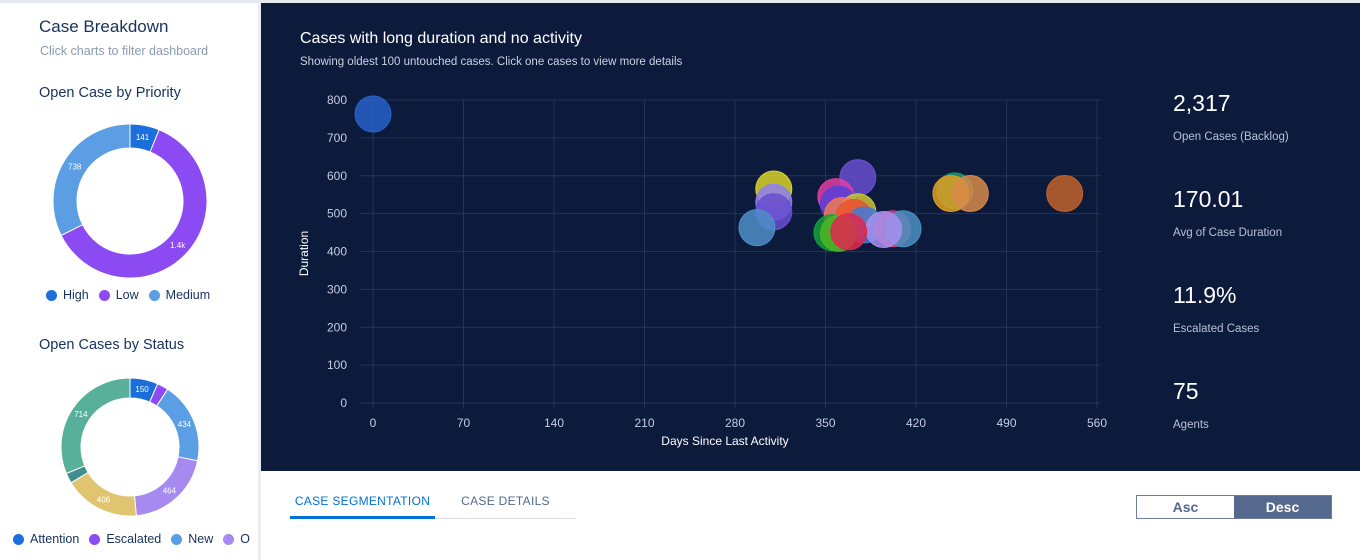 This screenshot has width=1360, height=560. I want to click on y-tick-label: 800, so click(337, 100).